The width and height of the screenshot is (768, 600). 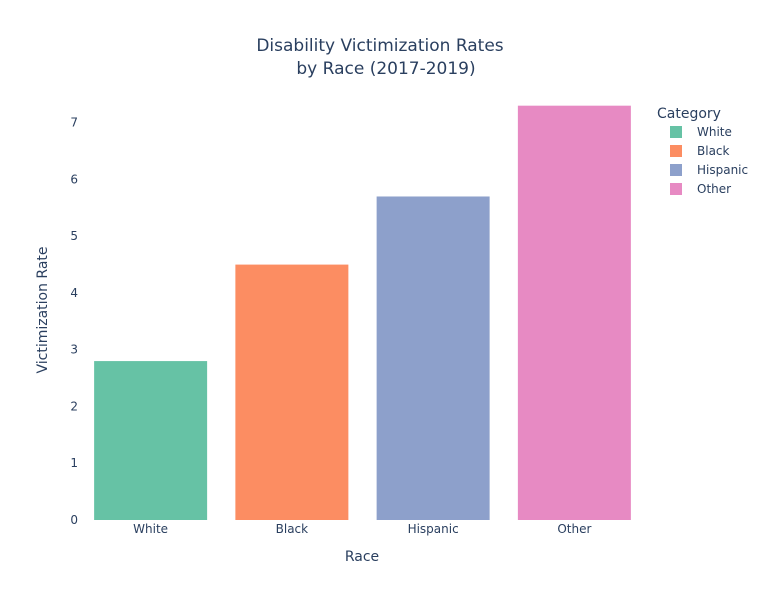 What do you see at coordinates (292, 529) in the screenshot?
I see `x-tick-label: Black` at bounding box center [292, 529].